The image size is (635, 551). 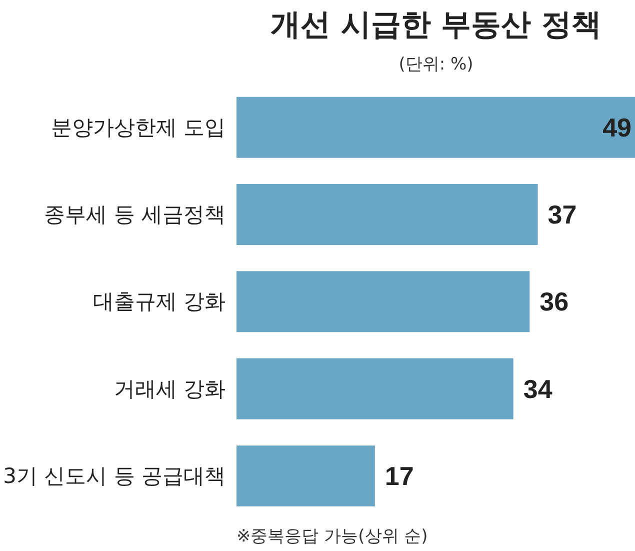 What do you see at coordinates (554, 301) in the screenshot?
I see `data-label: 36` at bounding box center [554, 301].